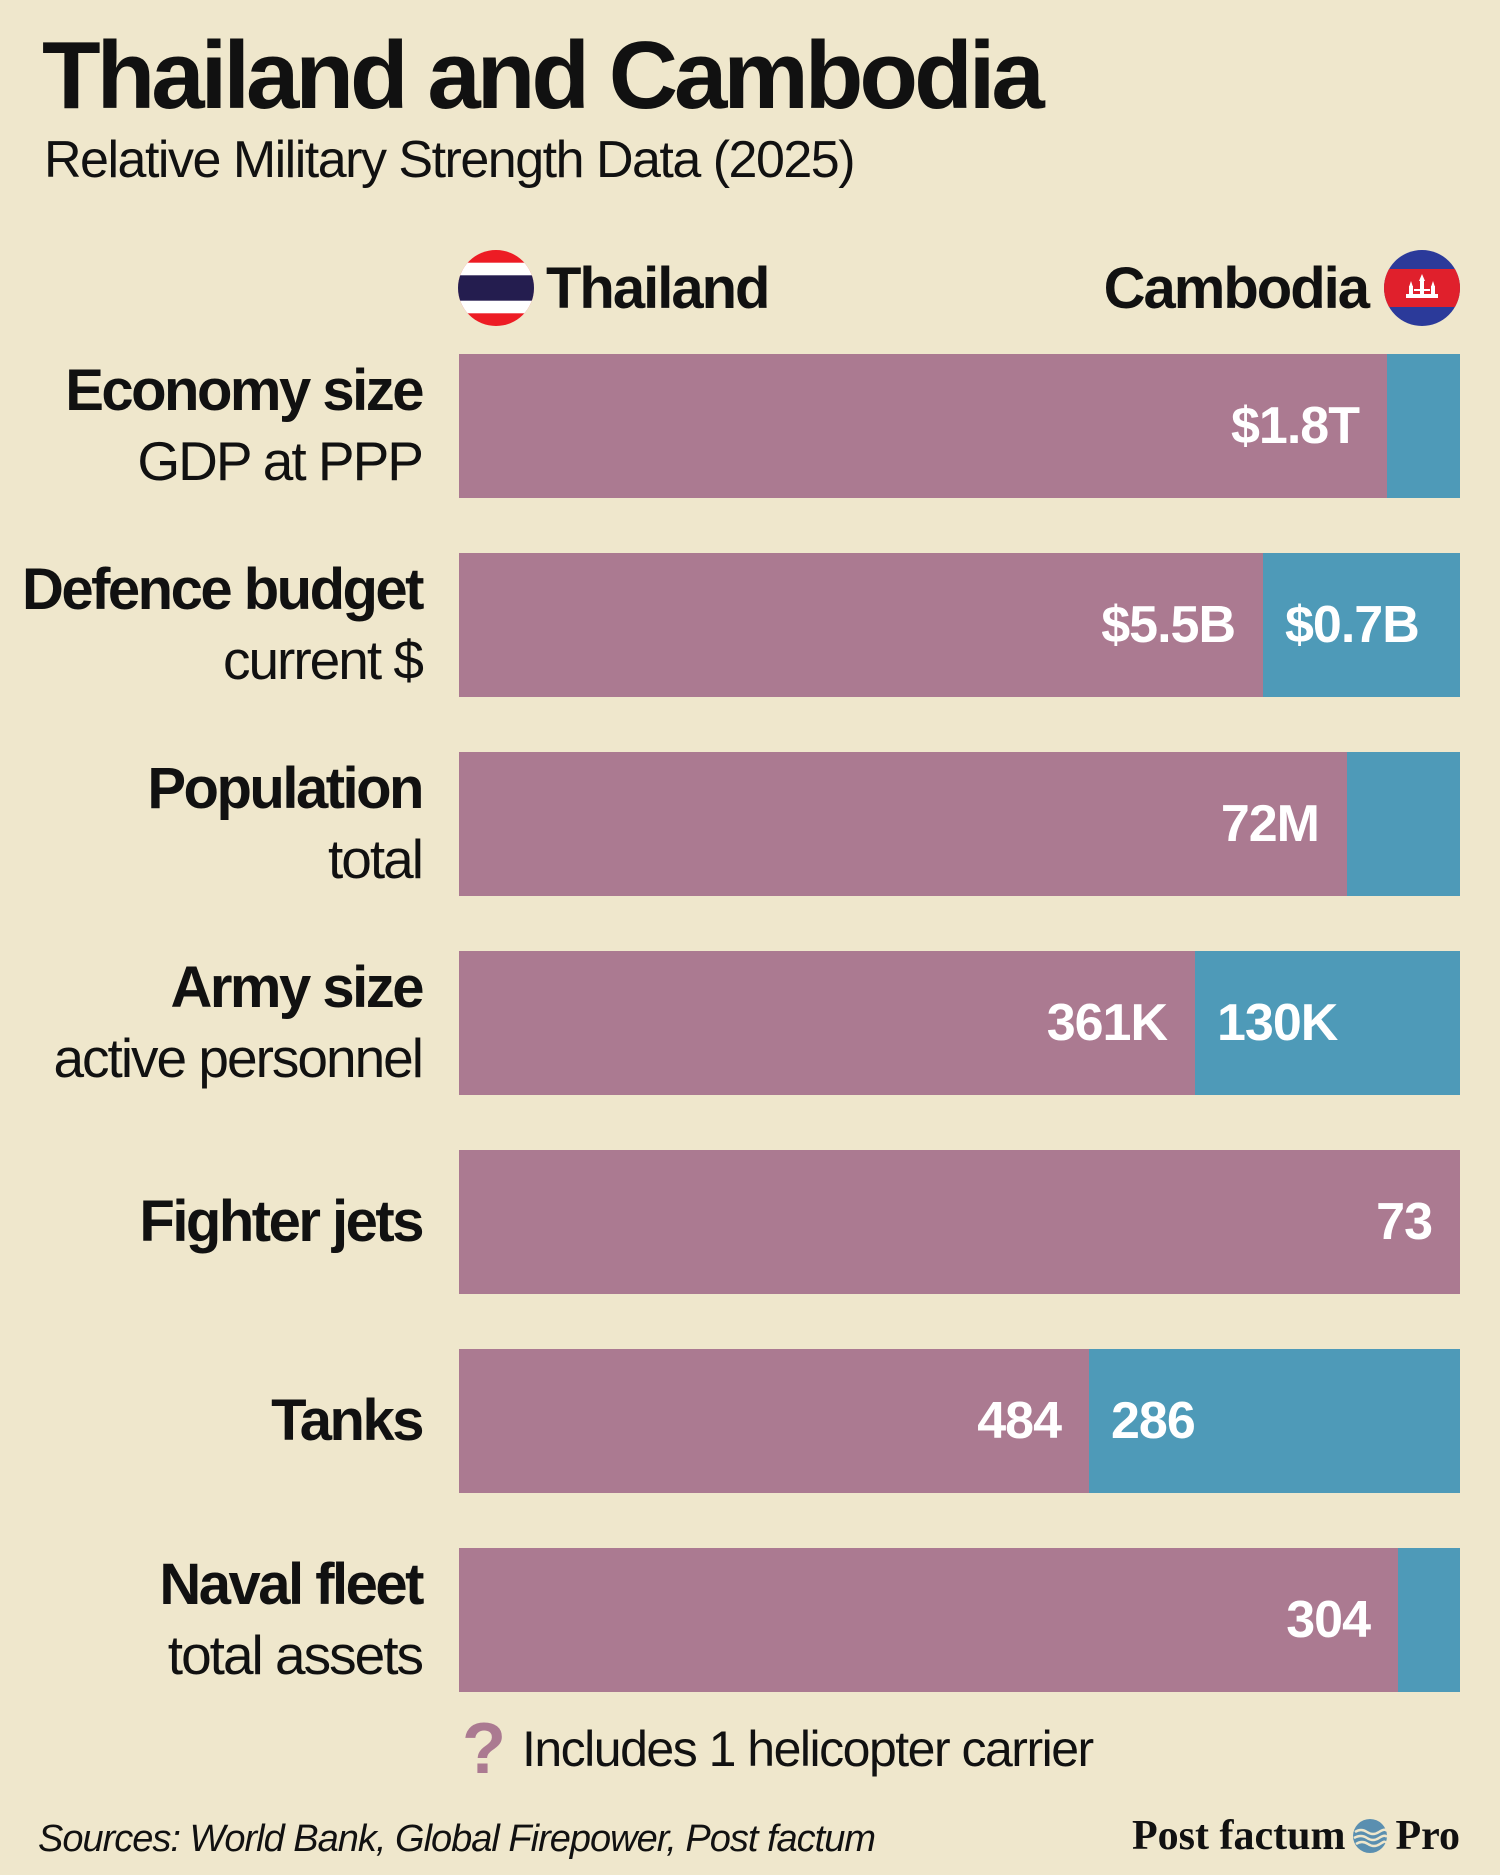  What do you see at coordinates (280, 461) in the screenshot?
I see `row-label-sub: GDP at PPP` at bounding box center [280, 461].